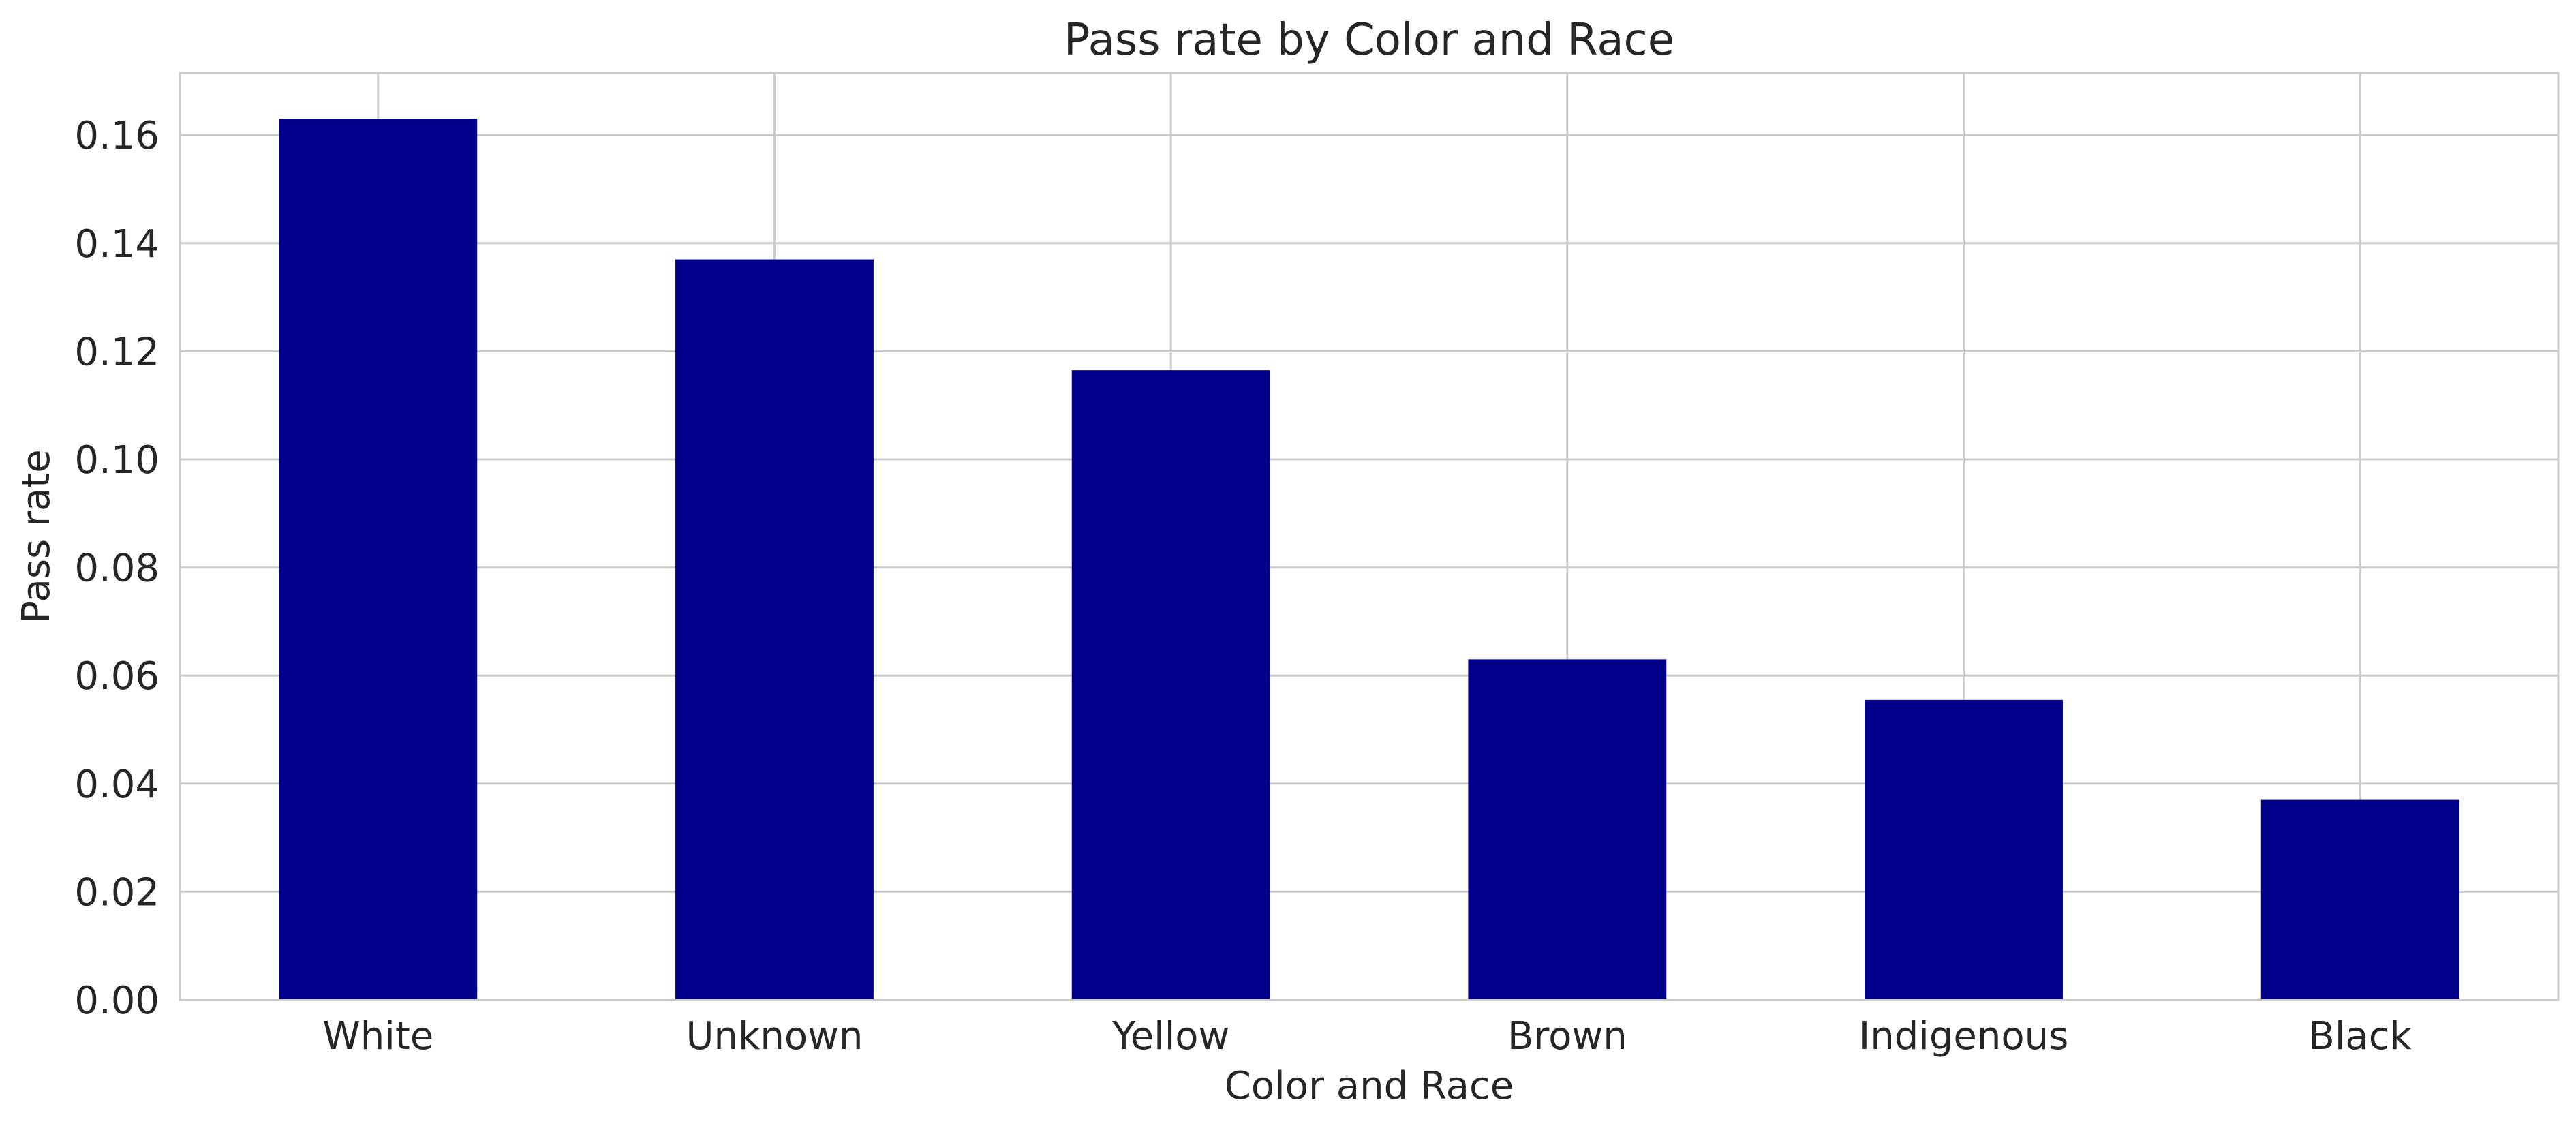 The height and width of the screenshot is (1128, 2576). What do you see at coordinates (116, 352) in the screenshot?
I see `y-tick-label: 0.12` at bounding box center [116, 352].